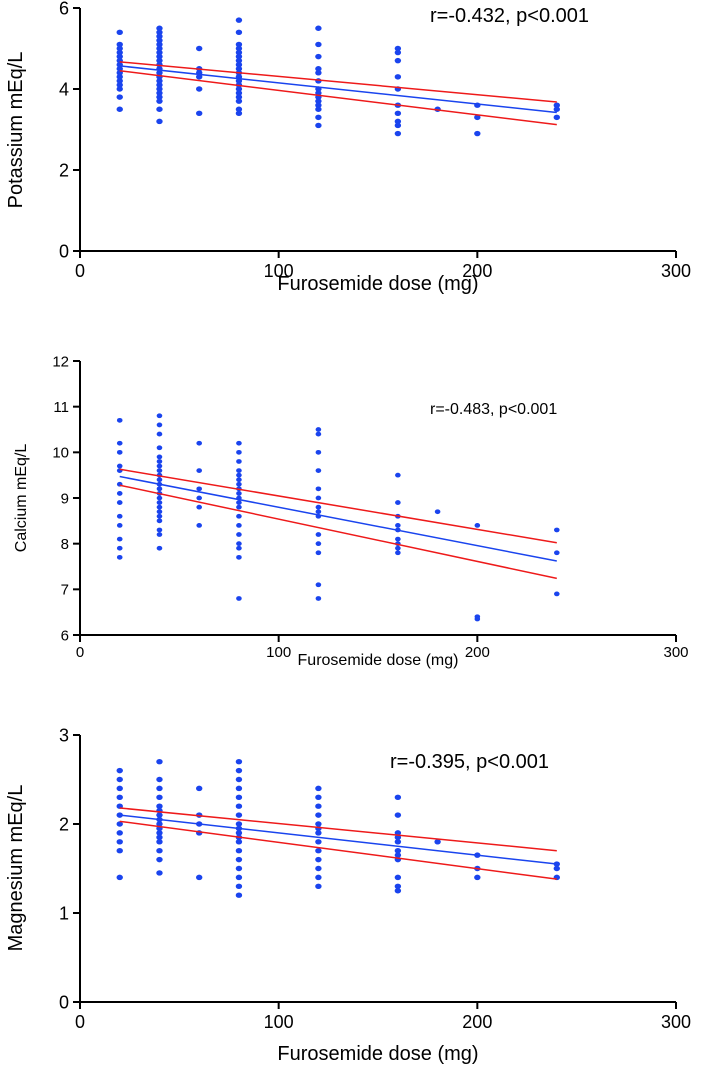 This screenshot has height=1070, width=708. What do you see at coordinates (338, 82) in the screenshot?
I see `ci-upper-line` at bounding box center [338, 82].